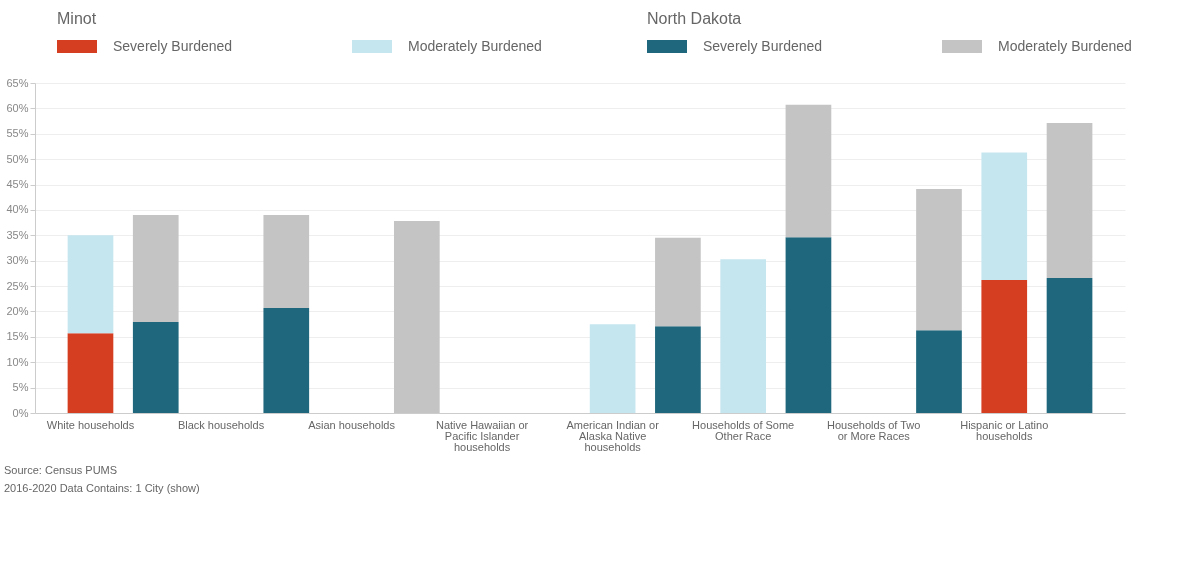 This screenshot has height=581, width=1180. Describe the element at coordinates (20, 387) in the screenshot. I see `y-tick-label: 5%` at that location.